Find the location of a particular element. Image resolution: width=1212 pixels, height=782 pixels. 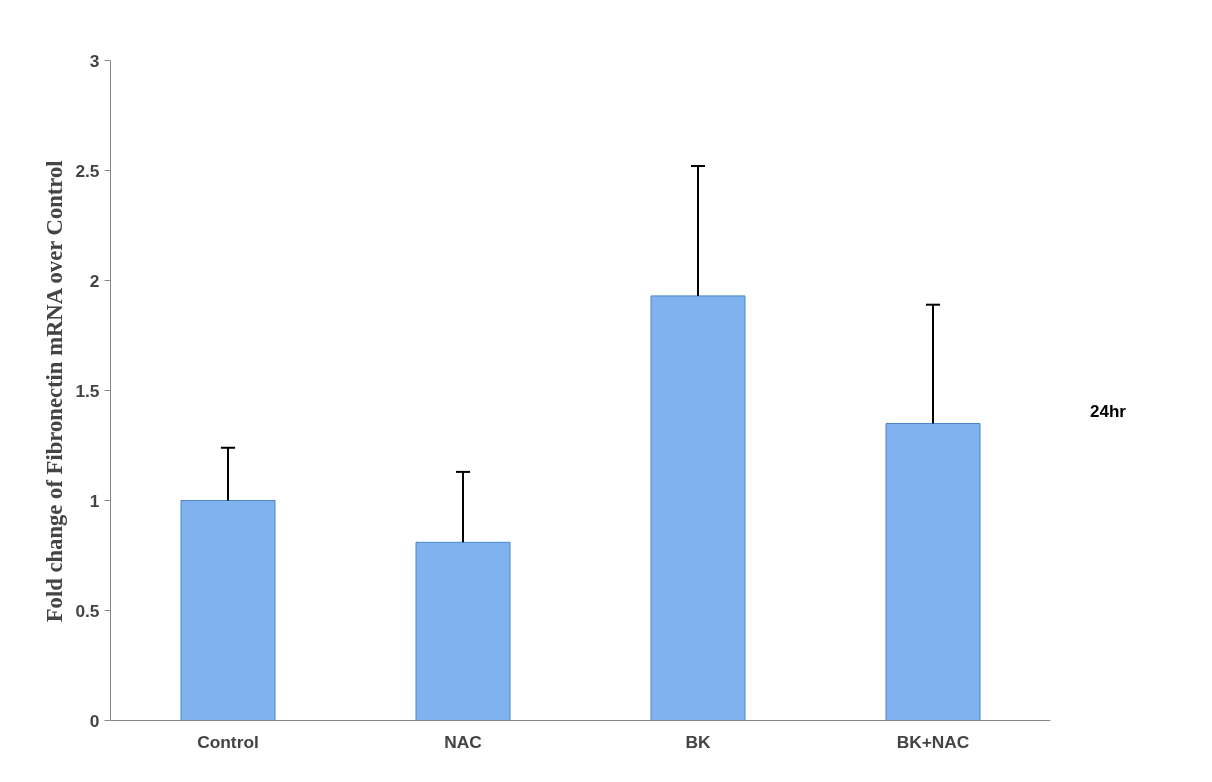

x-tick-label: Control is located at coordinates (228, 741).